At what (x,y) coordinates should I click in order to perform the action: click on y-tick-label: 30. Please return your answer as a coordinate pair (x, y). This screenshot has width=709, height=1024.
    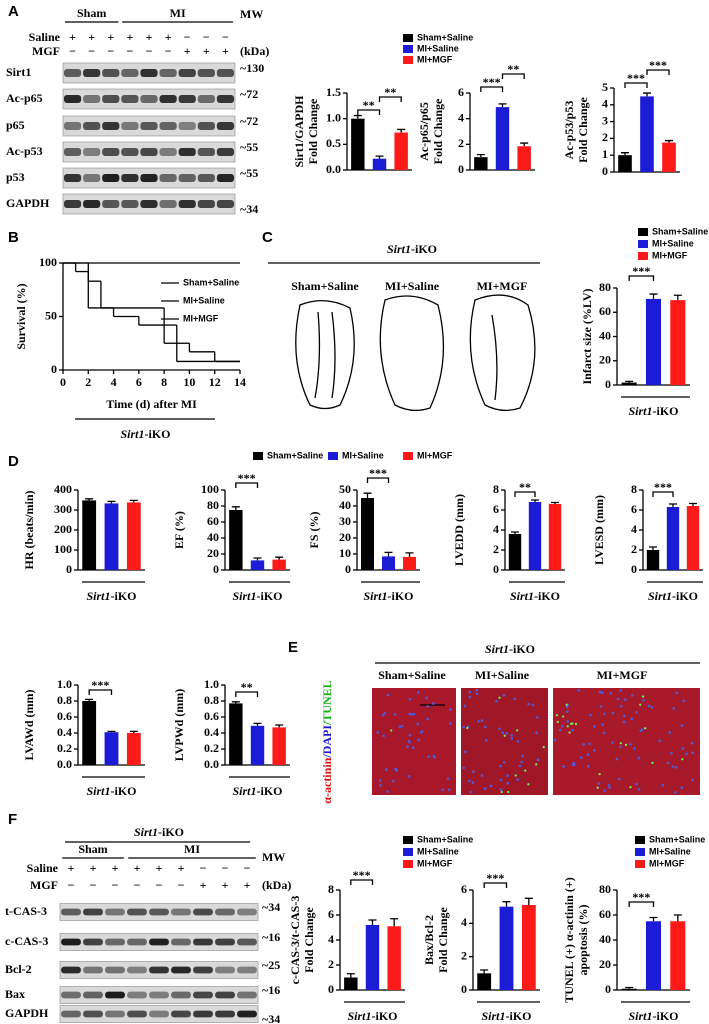
    Looking at the image, I should click on (345, 521).